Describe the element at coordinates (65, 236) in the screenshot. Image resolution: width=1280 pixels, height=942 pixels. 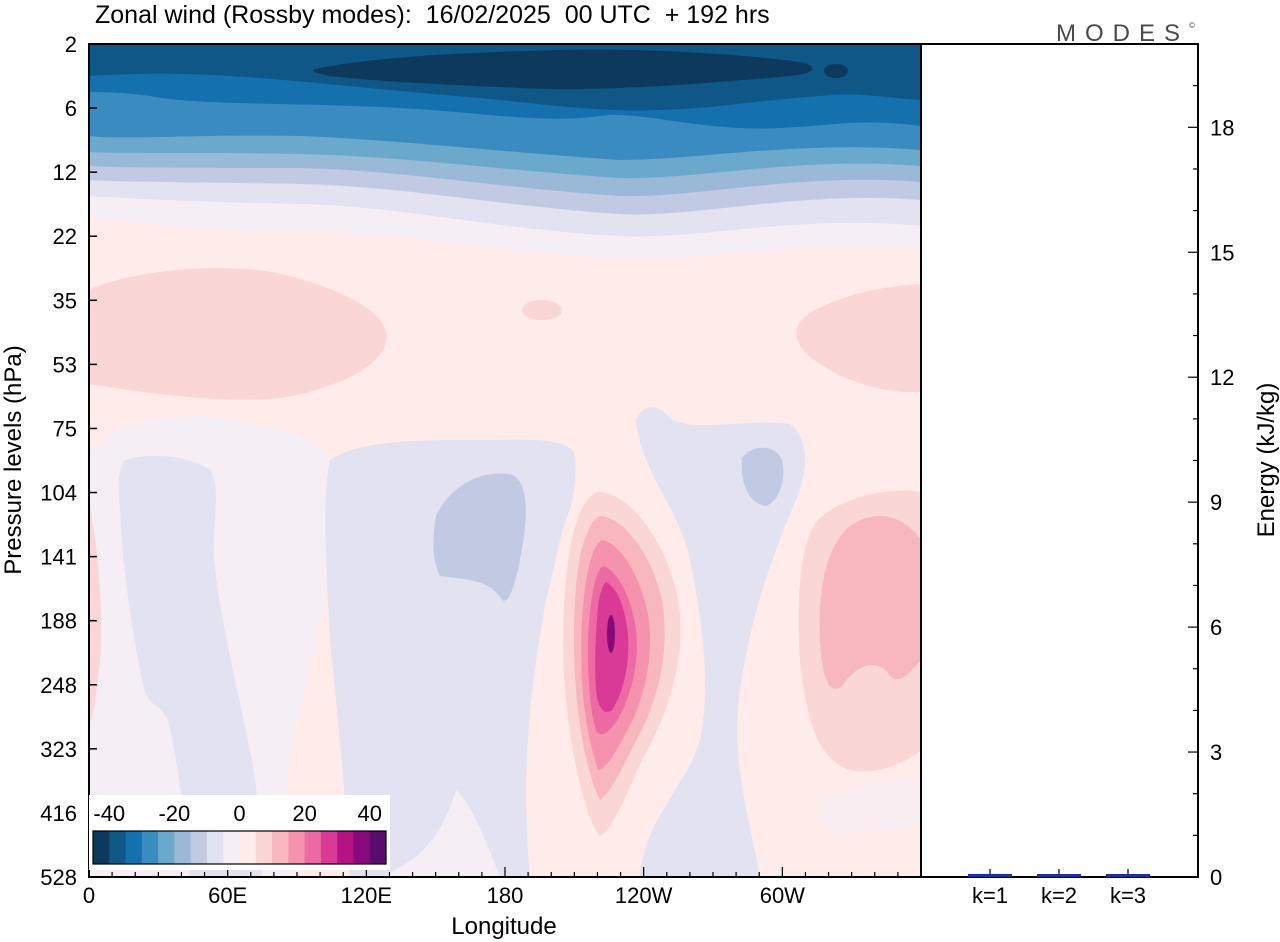
I see `y-tick-label: 22` at that location.